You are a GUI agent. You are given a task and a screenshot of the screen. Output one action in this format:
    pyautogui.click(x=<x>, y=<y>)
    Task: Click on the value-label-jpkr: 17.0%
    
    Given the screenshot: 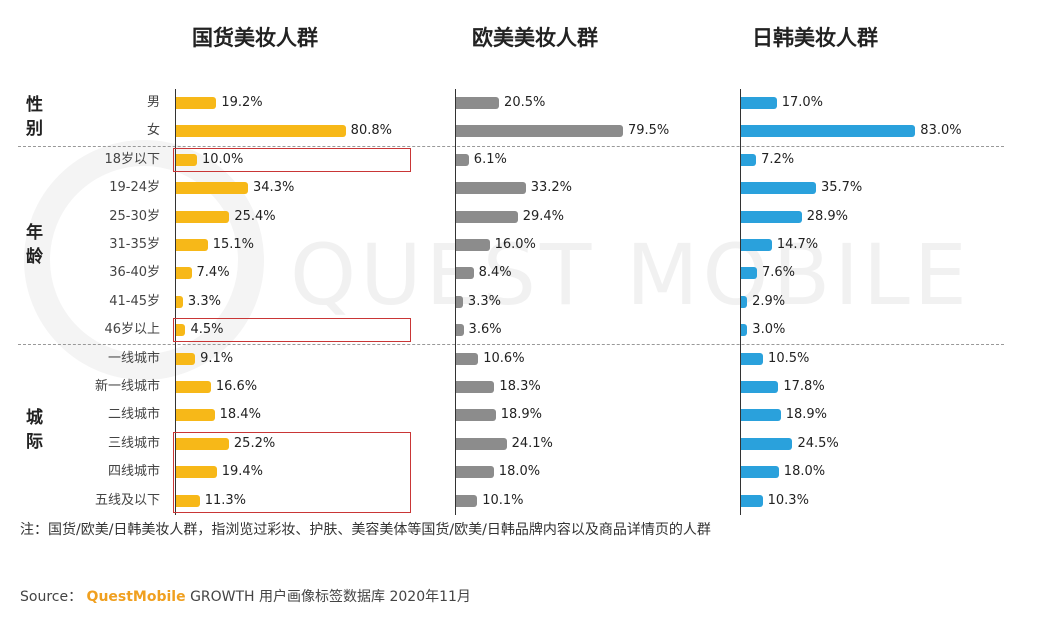 What is the action you would take?
    pyautogui.click(x=802, y=102)
    